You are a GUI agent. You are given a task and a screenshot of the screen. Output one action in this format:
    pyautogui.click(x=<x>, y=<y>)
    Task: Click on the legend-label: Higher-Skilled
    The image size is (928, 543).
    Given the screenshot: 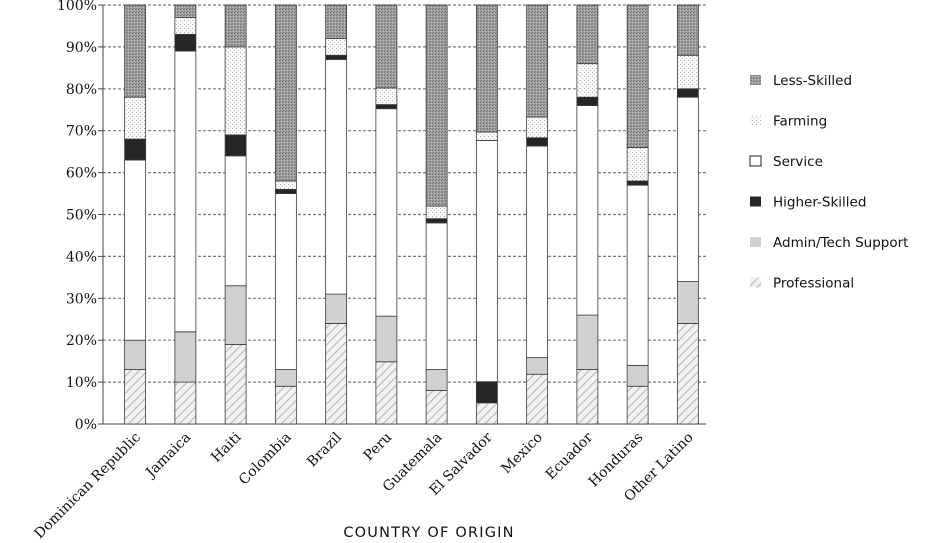 What is the action you would take?
    pyautogui.click(x=819, y=203)
    